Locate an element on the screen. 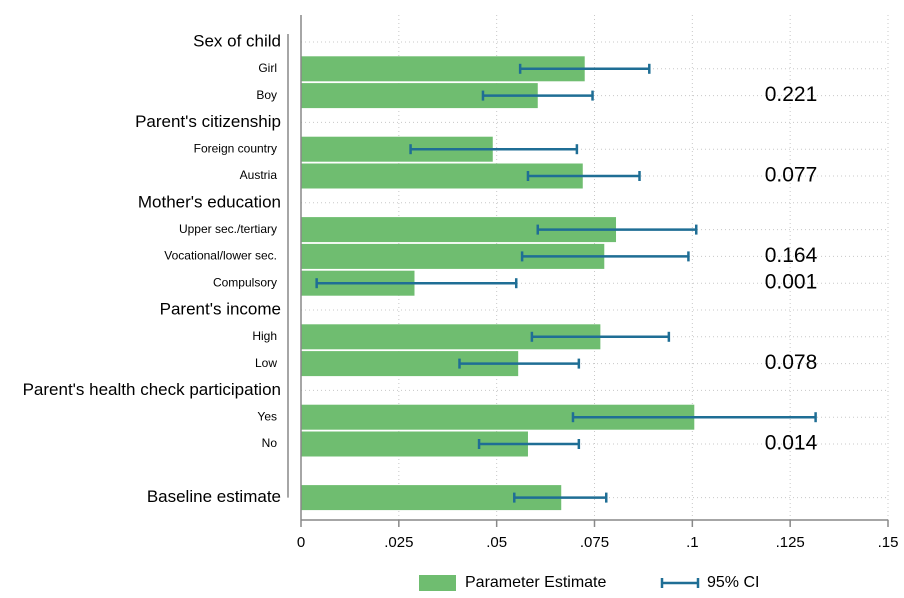 This screenshot has width=904, height=598. x-tick-label: .05 is located at coordinates (496, 542).